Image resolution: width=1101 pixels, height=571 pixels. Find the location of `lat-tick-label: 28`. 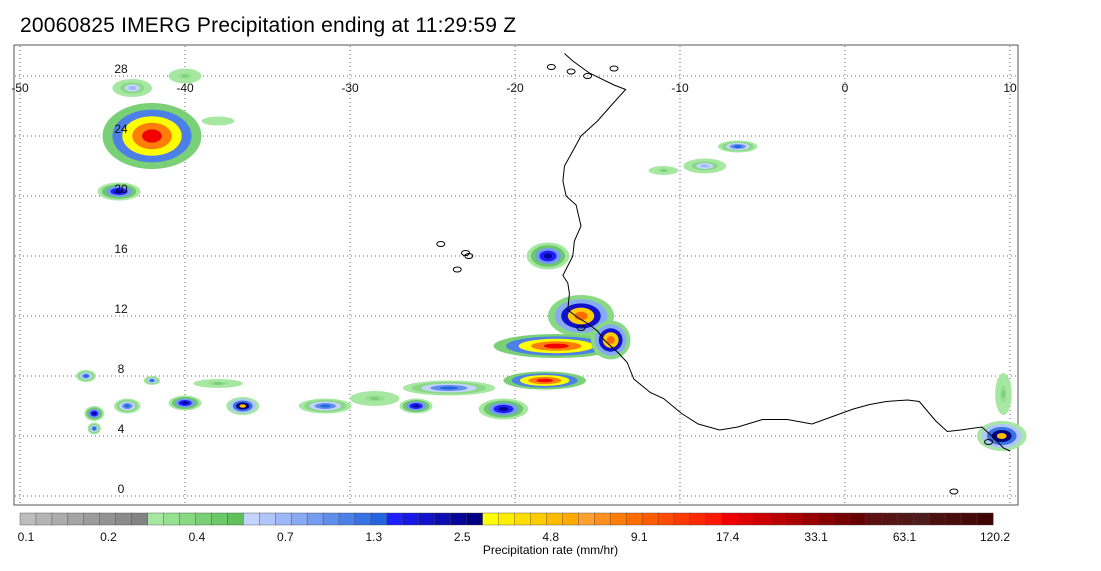

lat-tick-label: 28 is located at coordinates (121, 69).